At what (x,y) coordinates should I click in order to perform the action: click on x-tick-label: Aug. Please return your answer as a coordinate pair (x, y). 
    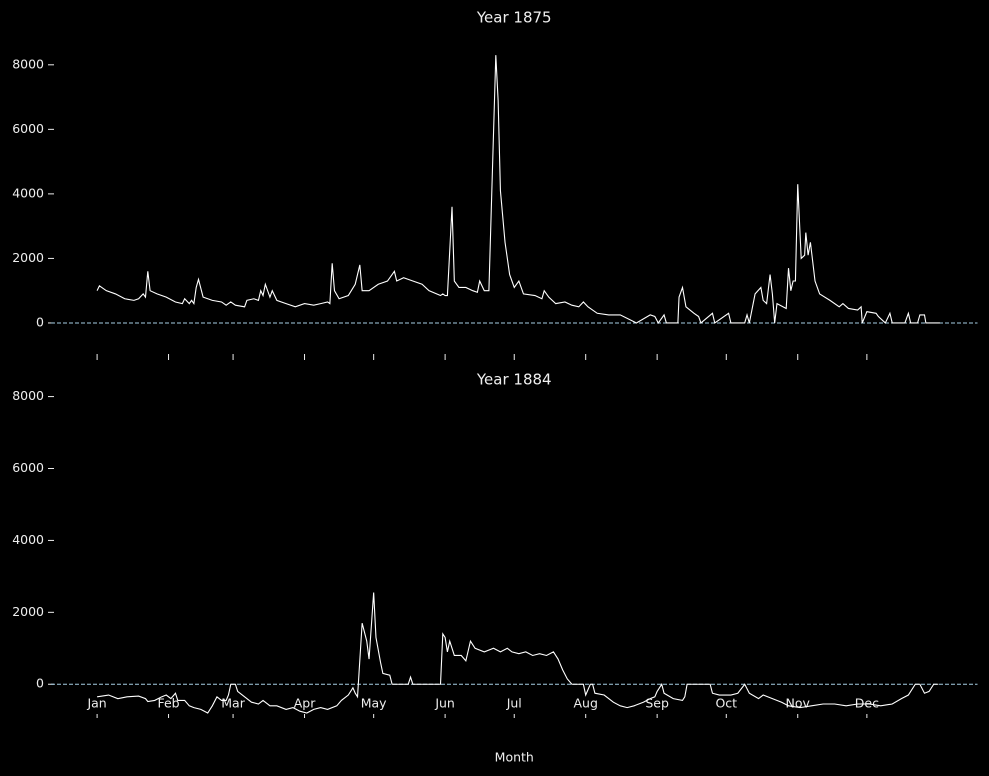
    Looking at the image, I should click on (585, 703).